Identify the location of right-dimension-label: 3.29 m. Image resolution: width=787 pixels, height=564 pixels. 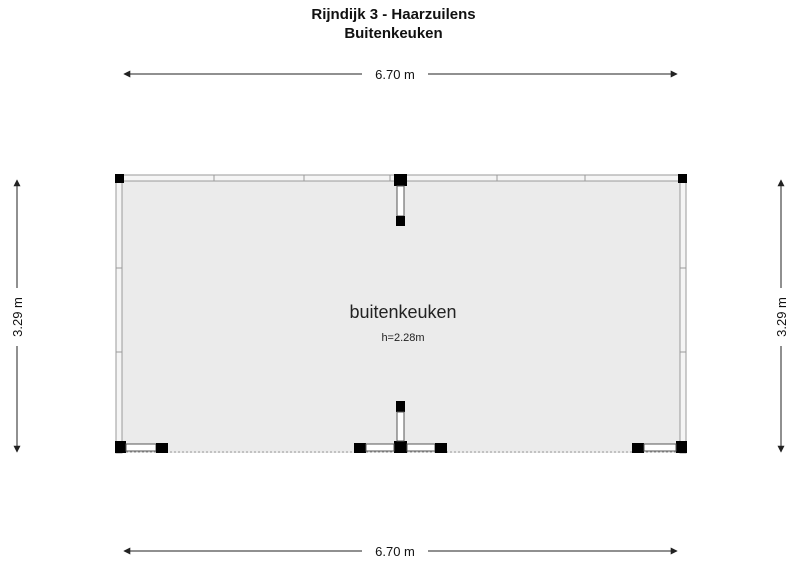
(780, 317).